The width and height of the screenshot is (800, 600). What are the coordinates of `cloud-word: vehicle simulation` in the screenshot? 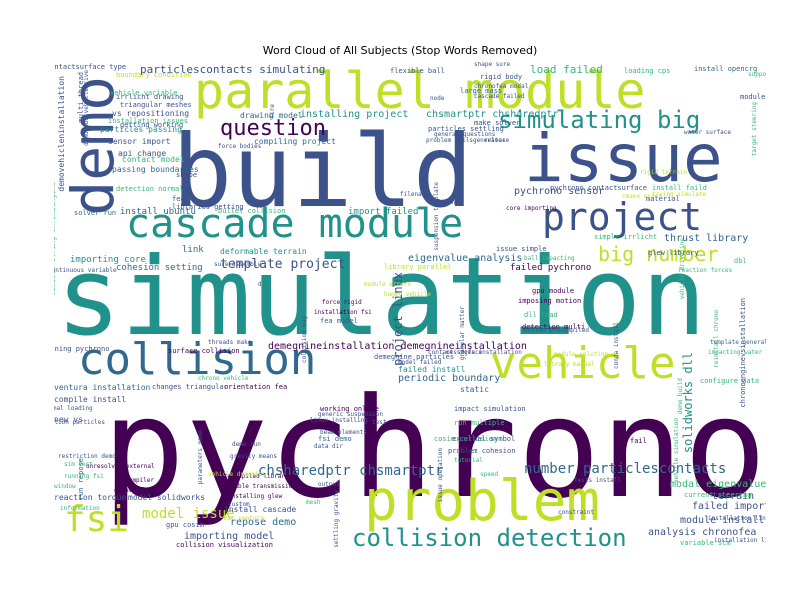 It's located at (676, 451).